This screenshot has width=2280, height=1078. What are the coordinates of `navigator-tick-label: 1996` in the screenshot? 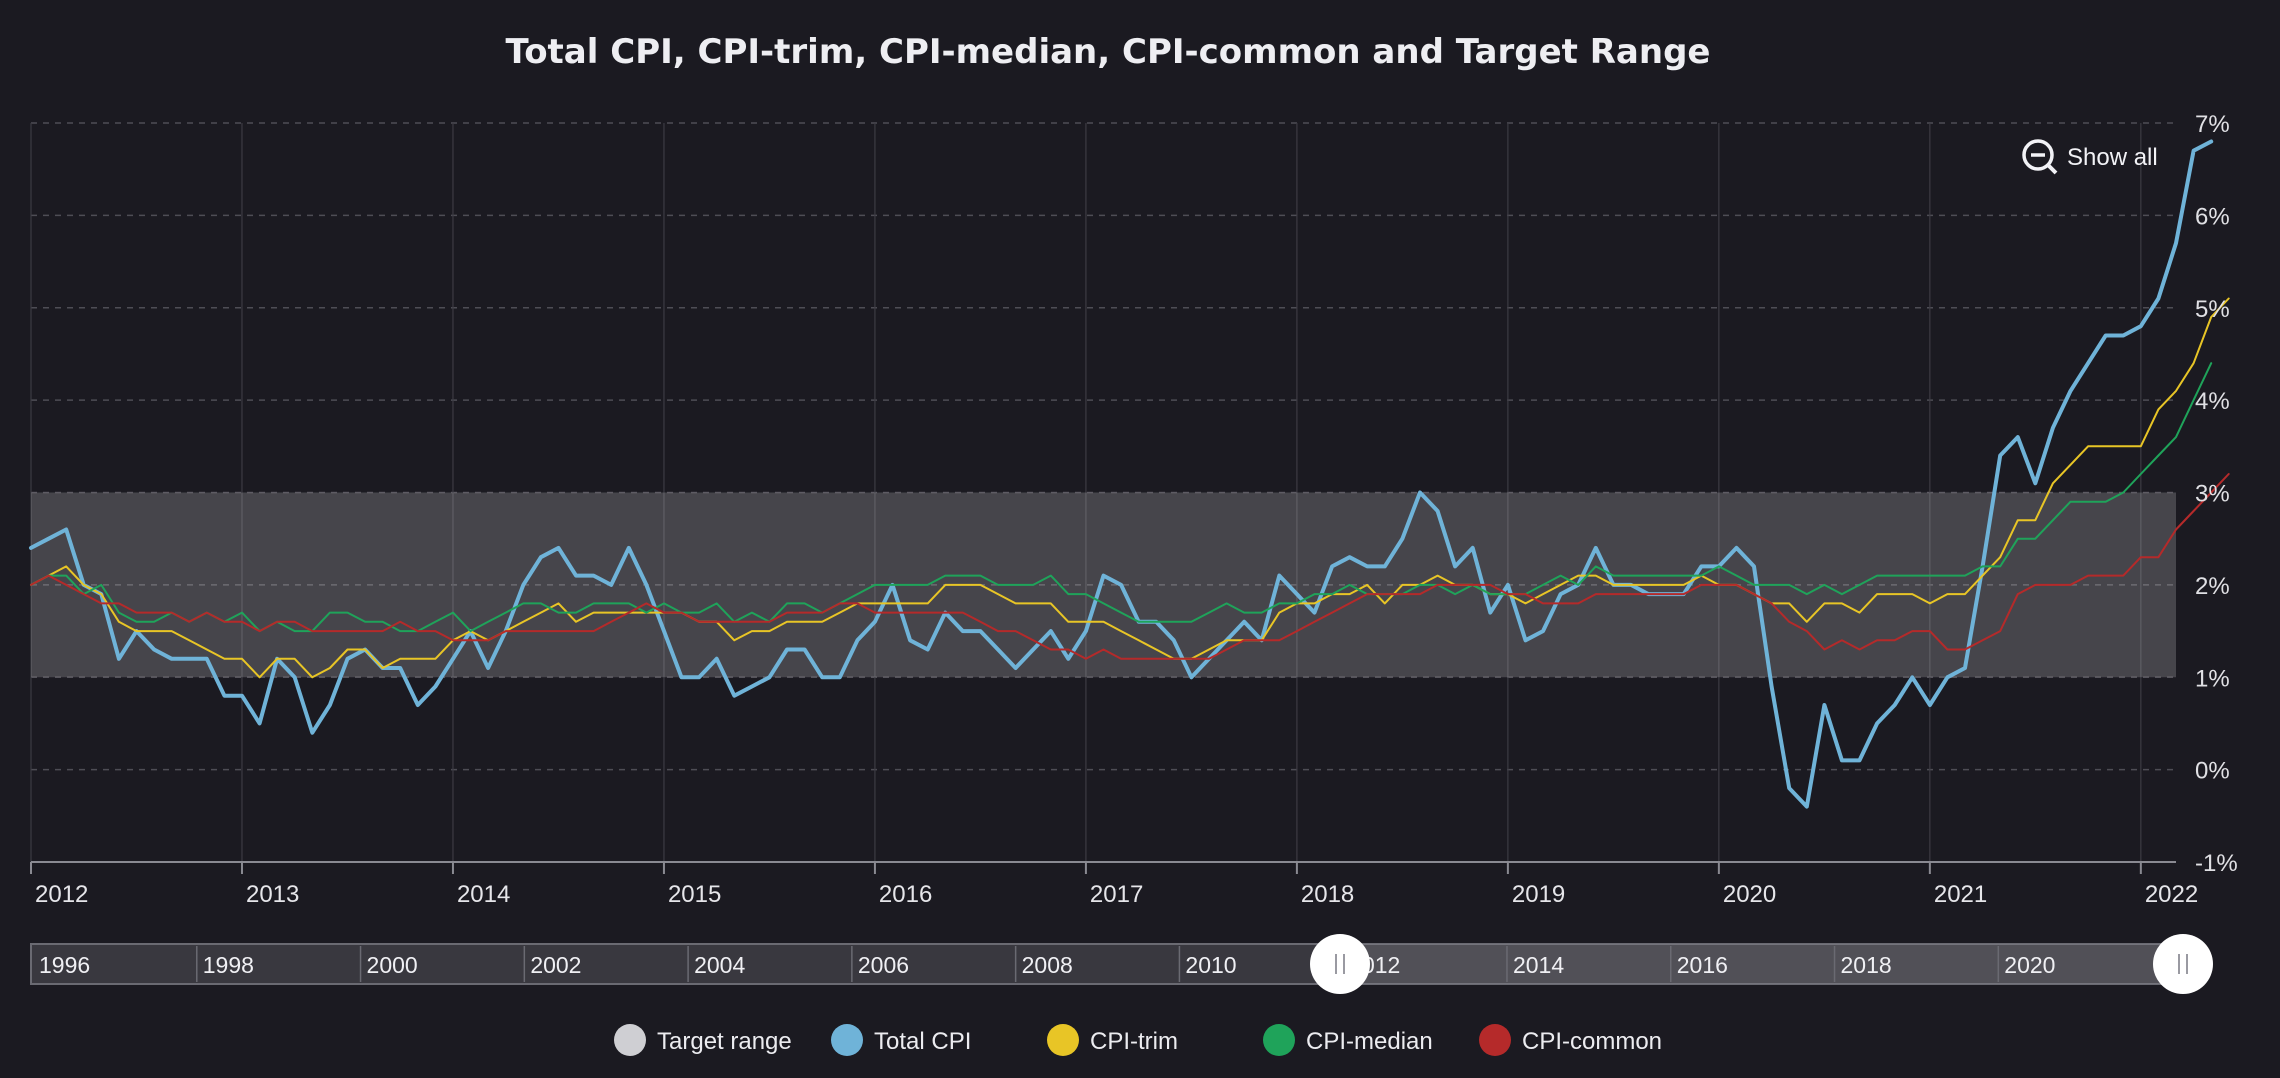 It's located at (64, 965).